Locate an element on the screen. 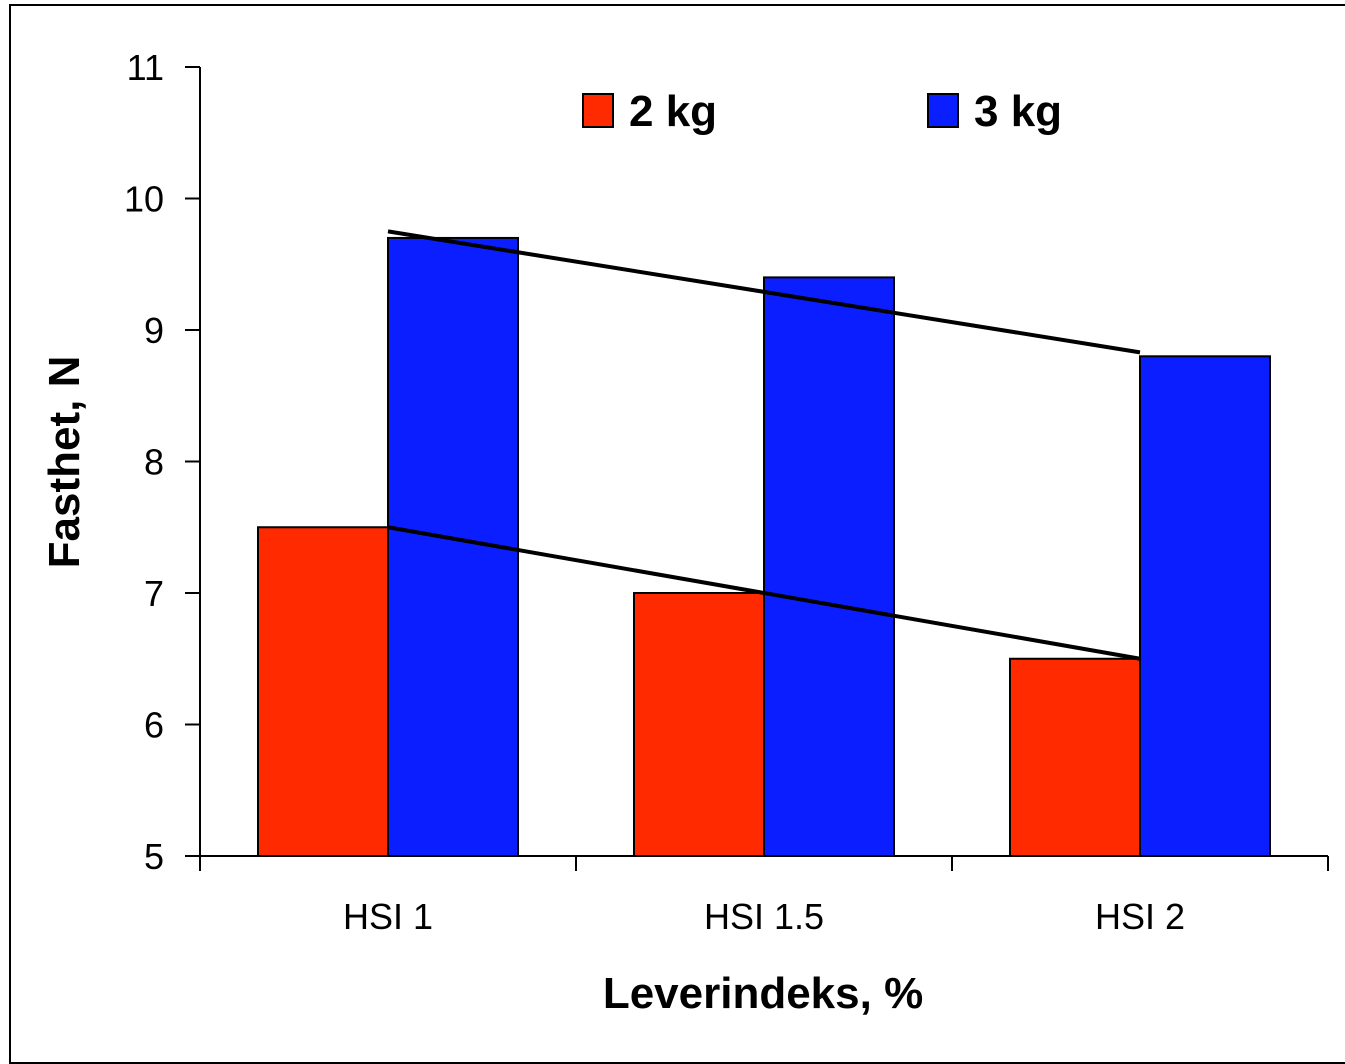 Image resolution: width=1345 pixels, height=1064 pixels. legend-label: 3 kg is located at coordinates (1018, 111).